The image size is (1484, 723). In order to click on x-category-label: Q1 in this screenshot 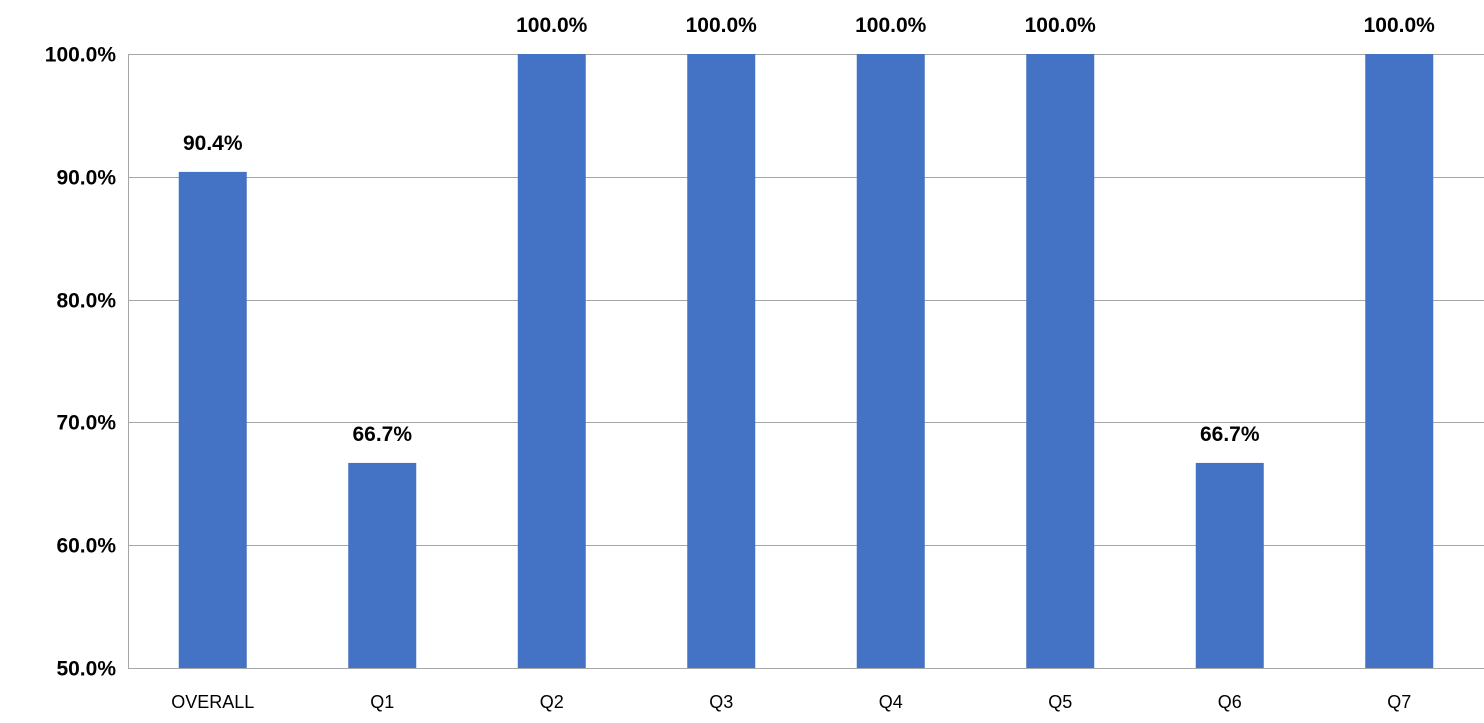, I will do `click(382, 702)`.